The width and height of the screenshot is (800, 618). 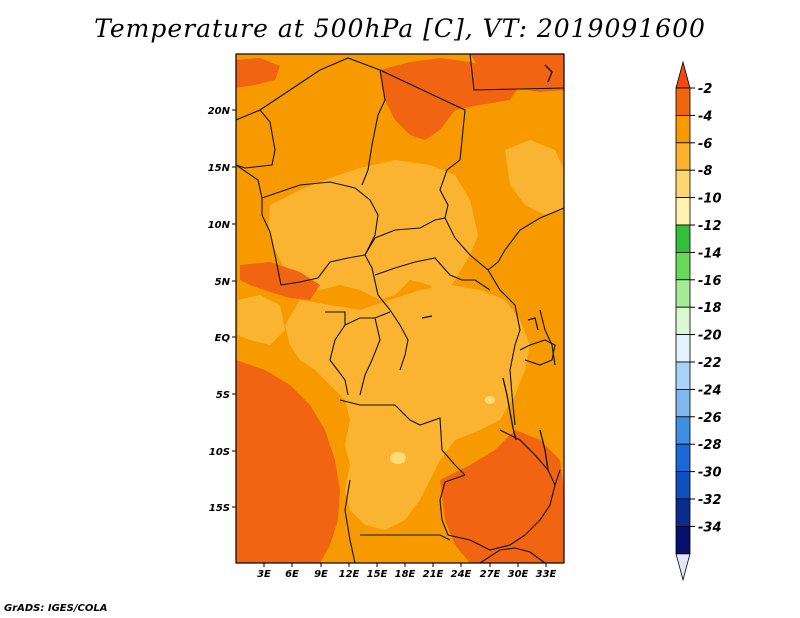 What do you see at coordinates (219, 508) in the screenshot?
I see `lat-label-15s: 15S` at bounding box center [219, 508].